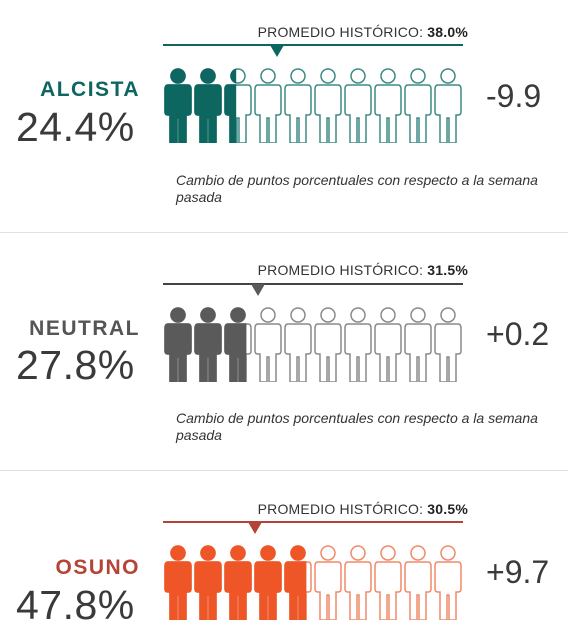  I want to click on sentiment-percent: 47.8%, so click(75, 605).